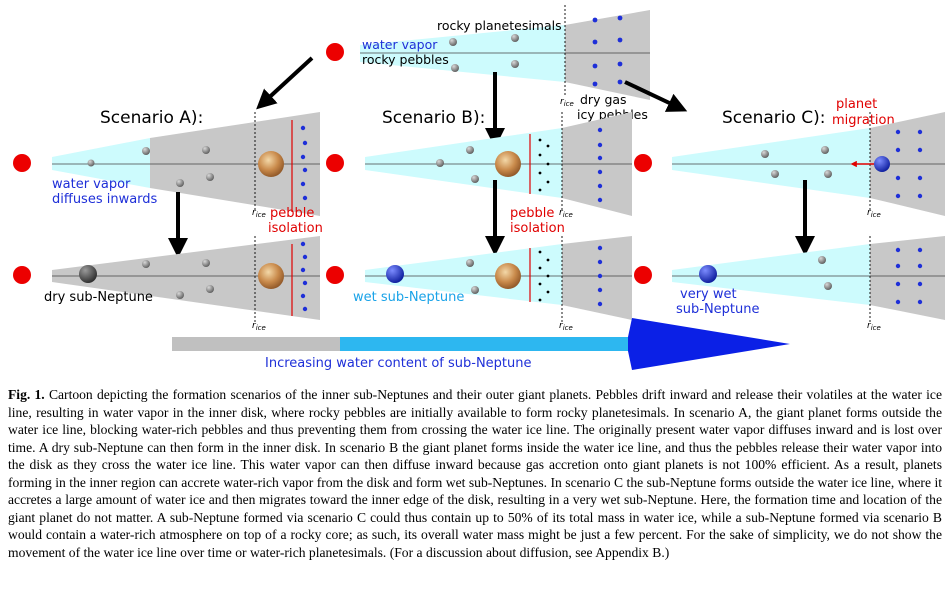  Describe the element at coordinates (566, 213) in the screenshot. I see `scenario-b-ice-line-label: rice` at that location.